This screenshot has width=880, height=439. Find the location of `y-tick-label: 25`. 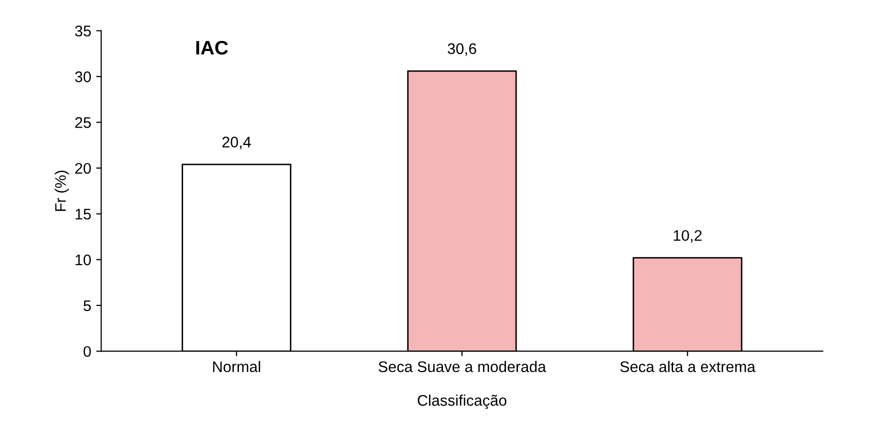

y-tick-label: 25 is located at coordinates (83, 122).